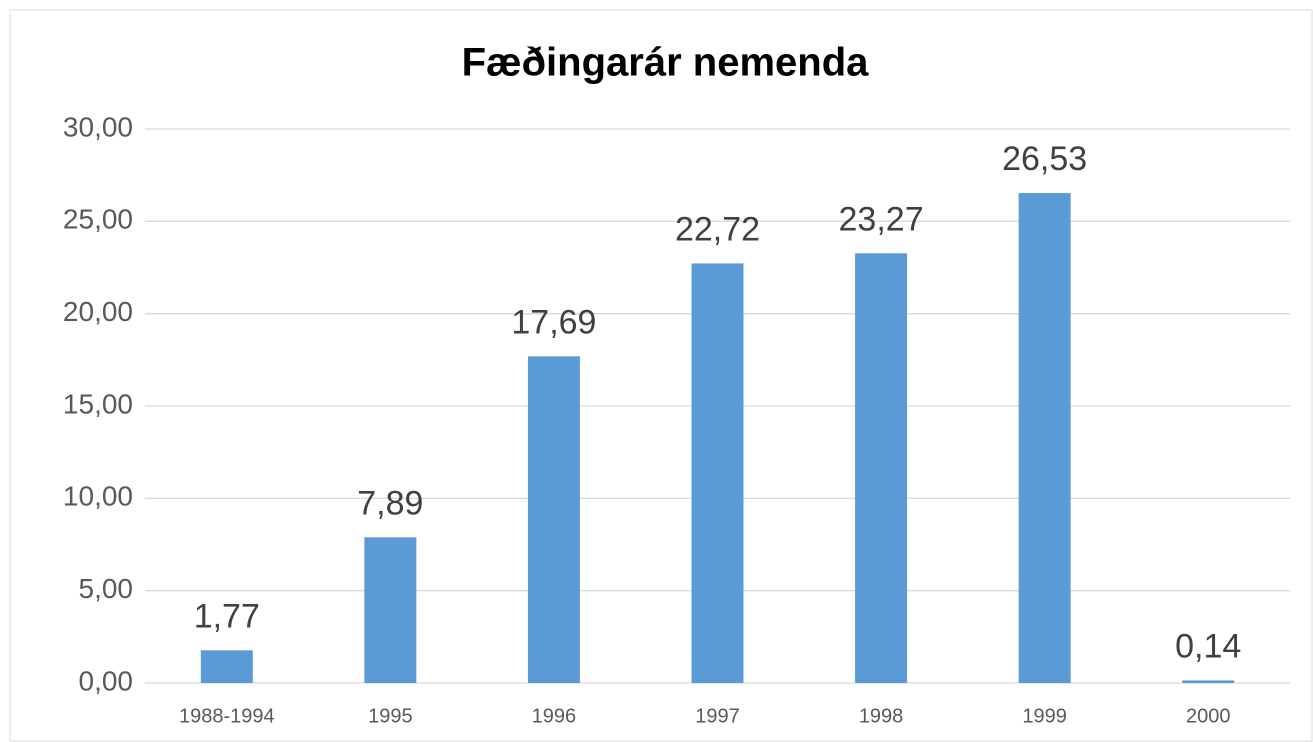 The height and width of the screenshot is (742, 1313). Describe the element at coordinates (1208, 716) in the screenshot. I see `x-tick-label: 2000` at that location.